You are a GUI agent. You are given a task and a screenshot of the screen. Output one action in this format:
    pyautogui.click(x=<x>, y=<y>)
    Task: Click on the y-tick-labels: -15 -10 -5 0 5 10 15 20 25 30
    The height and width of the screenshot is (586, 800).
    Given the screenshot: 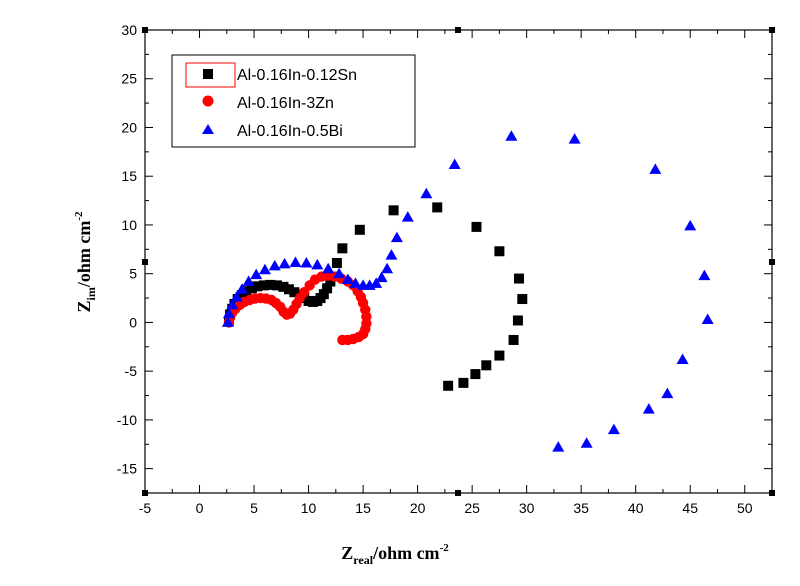 What is the action you would take?
    pyautogui.click(x=127, y=249)
    